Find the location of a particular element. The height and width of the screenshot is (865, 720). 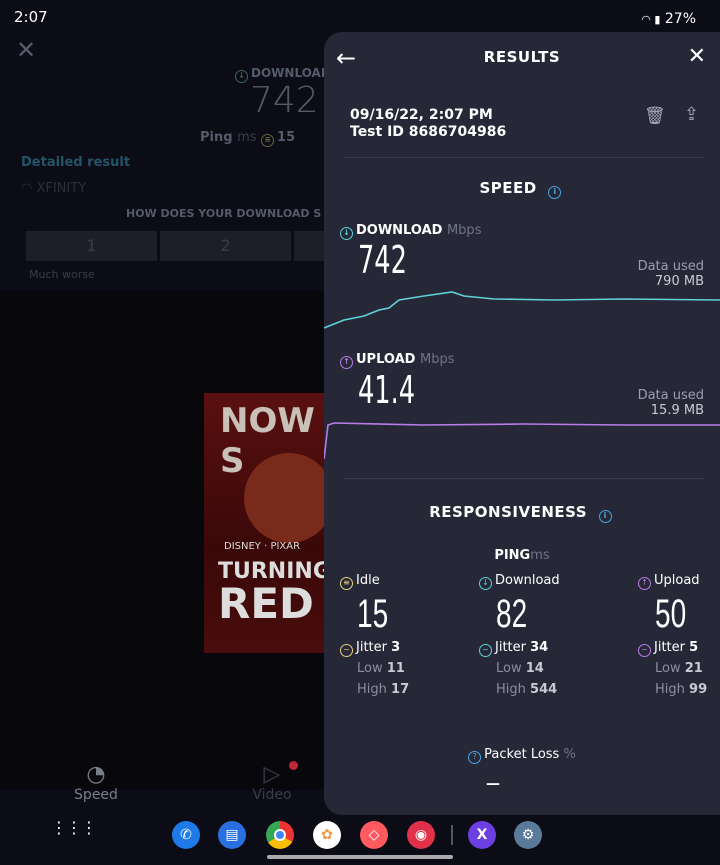

speedometer-icon: ◔ is located at coordinates (96, 774).